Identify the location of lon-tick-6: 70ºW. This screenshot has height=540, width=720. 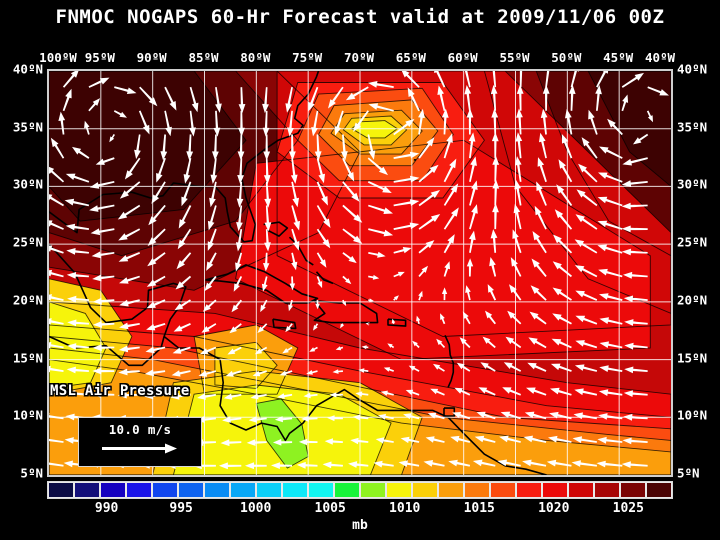
(359, 57).